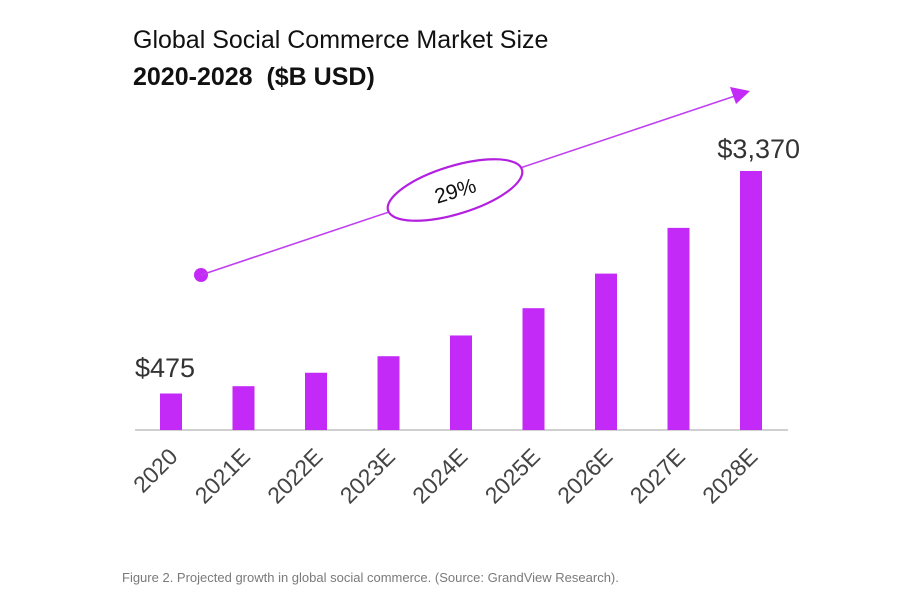  Describe the element at coordinates (533, 369) in the screenshot. I see `bar-2025E` at that location.